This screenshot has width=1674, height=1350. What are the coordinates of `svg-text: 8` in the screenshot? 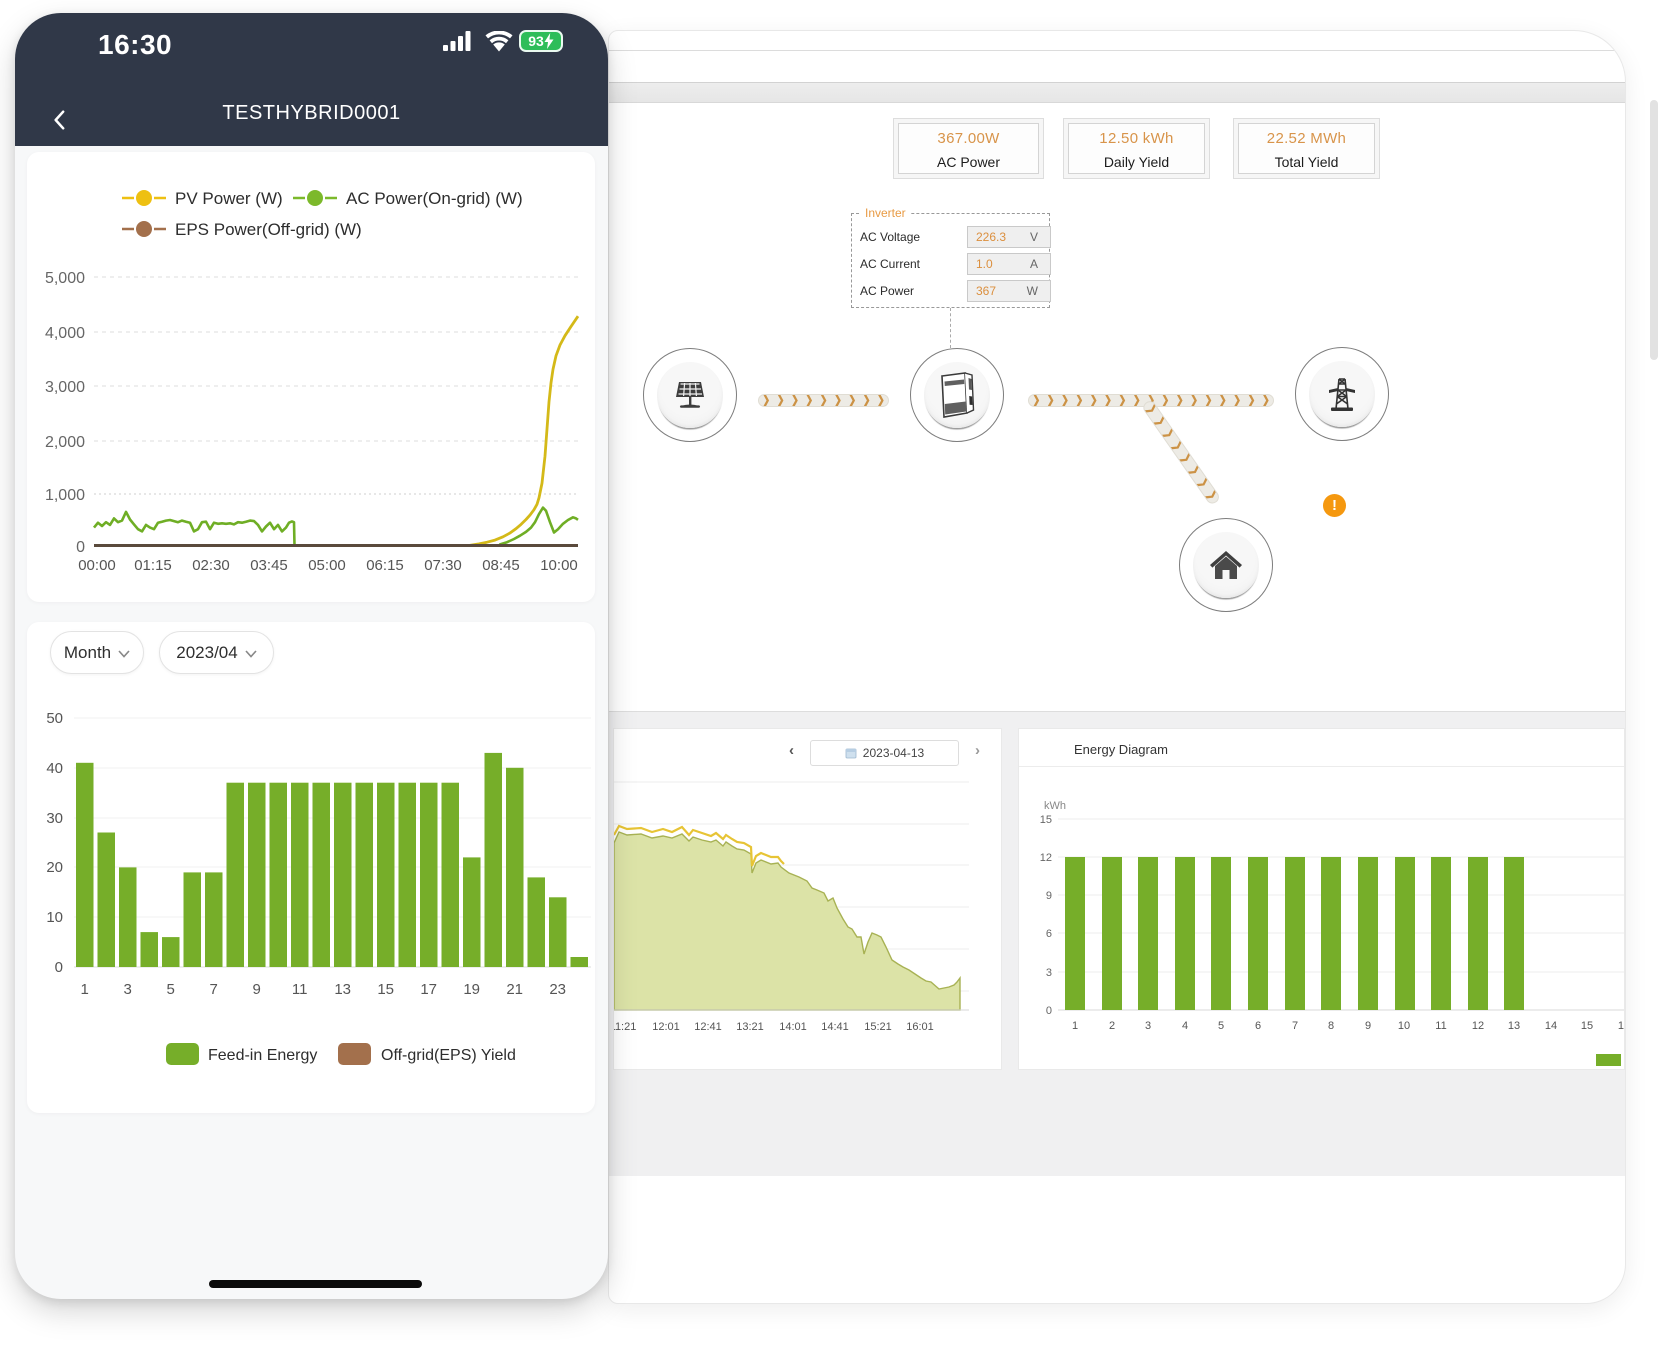 It's located at (1331, 1026).